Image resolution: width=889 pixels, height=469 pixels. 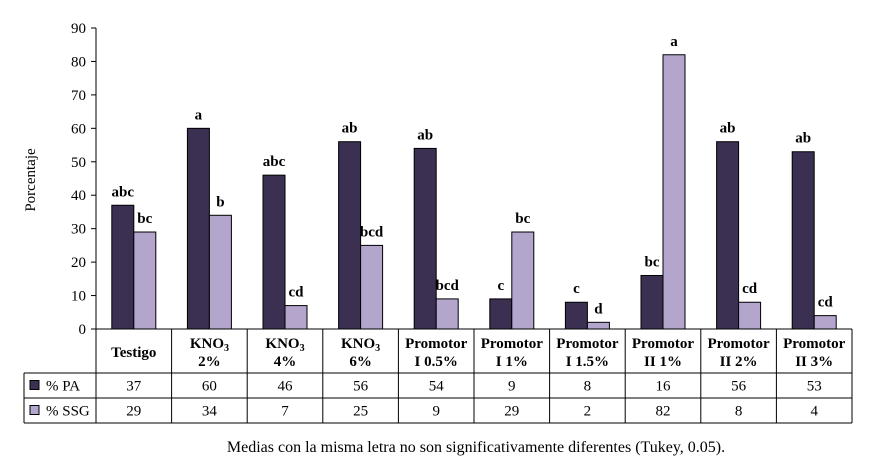 I want to click on table-cell-value: 2, so click(x=588, y=412).